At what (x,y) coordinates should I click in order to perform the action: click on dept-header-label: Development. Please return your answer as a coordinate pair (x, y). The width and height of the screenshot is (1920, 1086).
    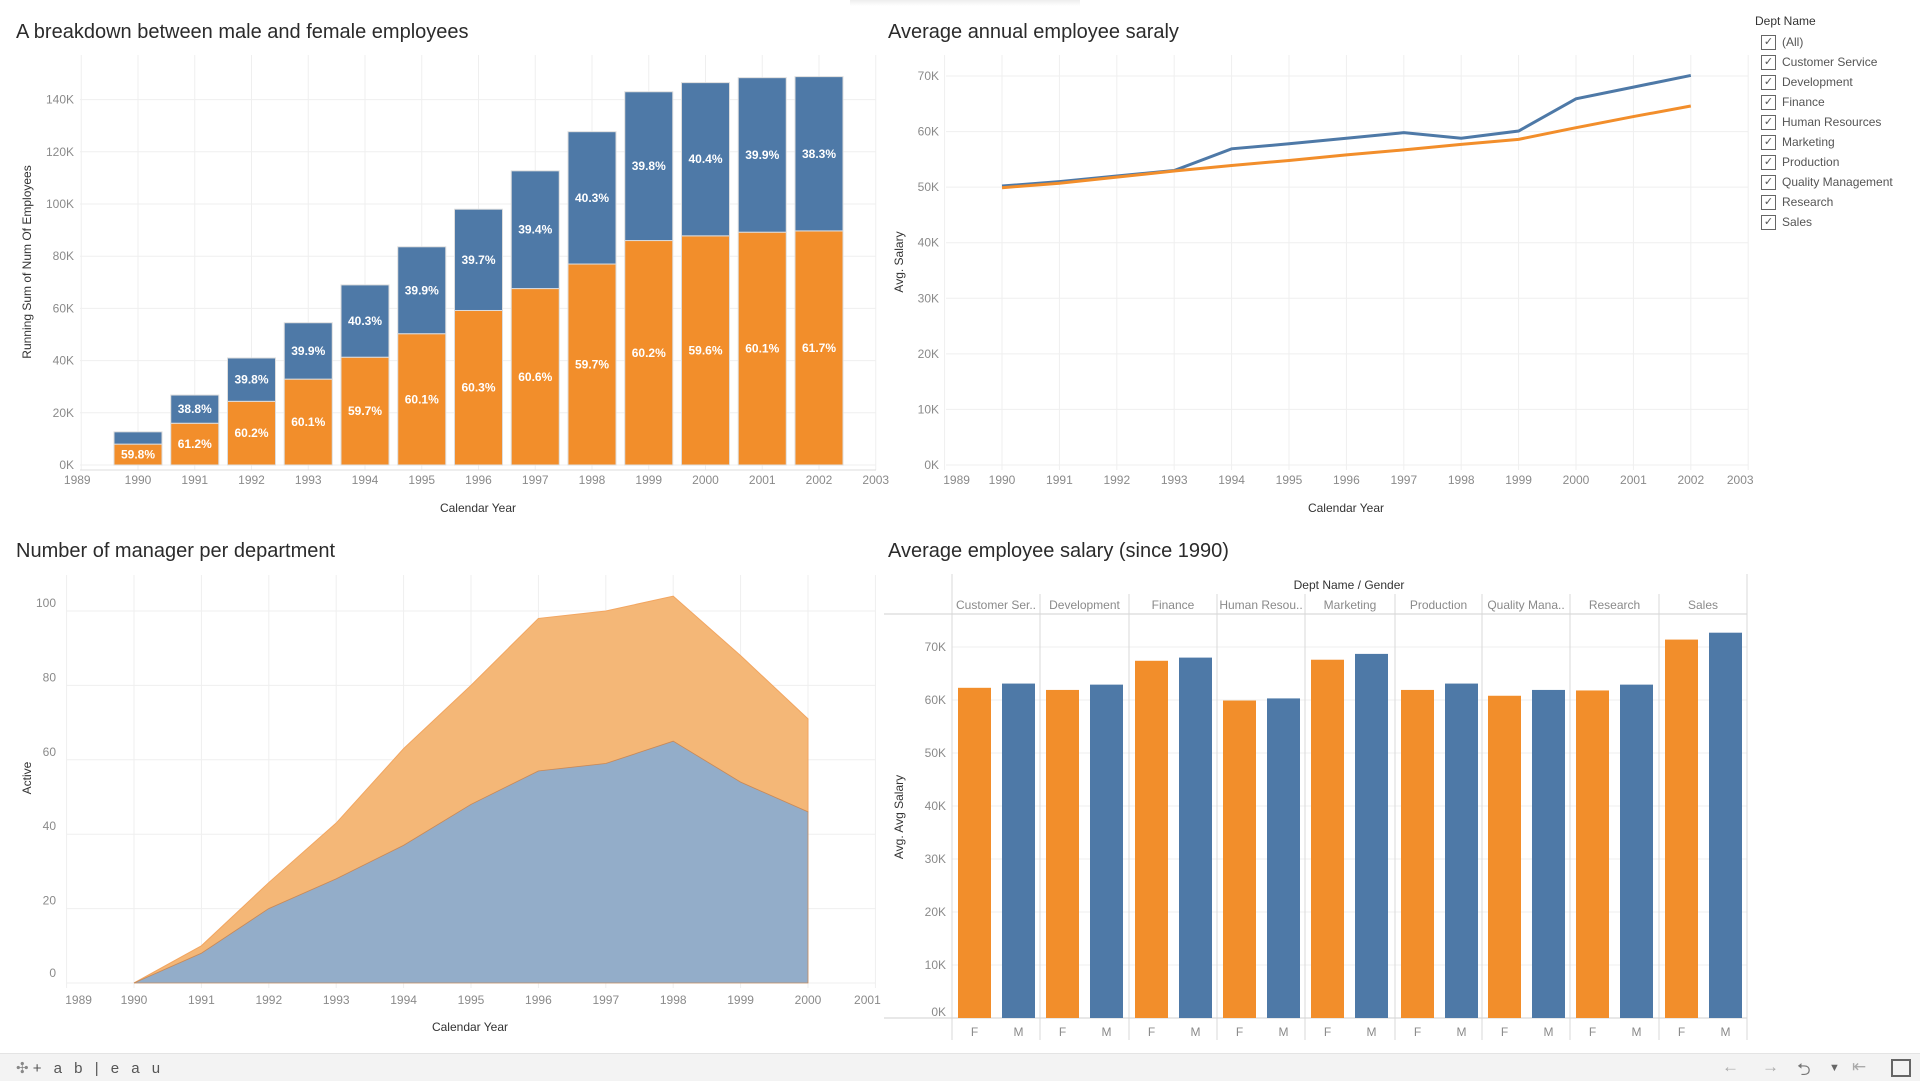
    Looking at the image, I should click on (1084, 605).